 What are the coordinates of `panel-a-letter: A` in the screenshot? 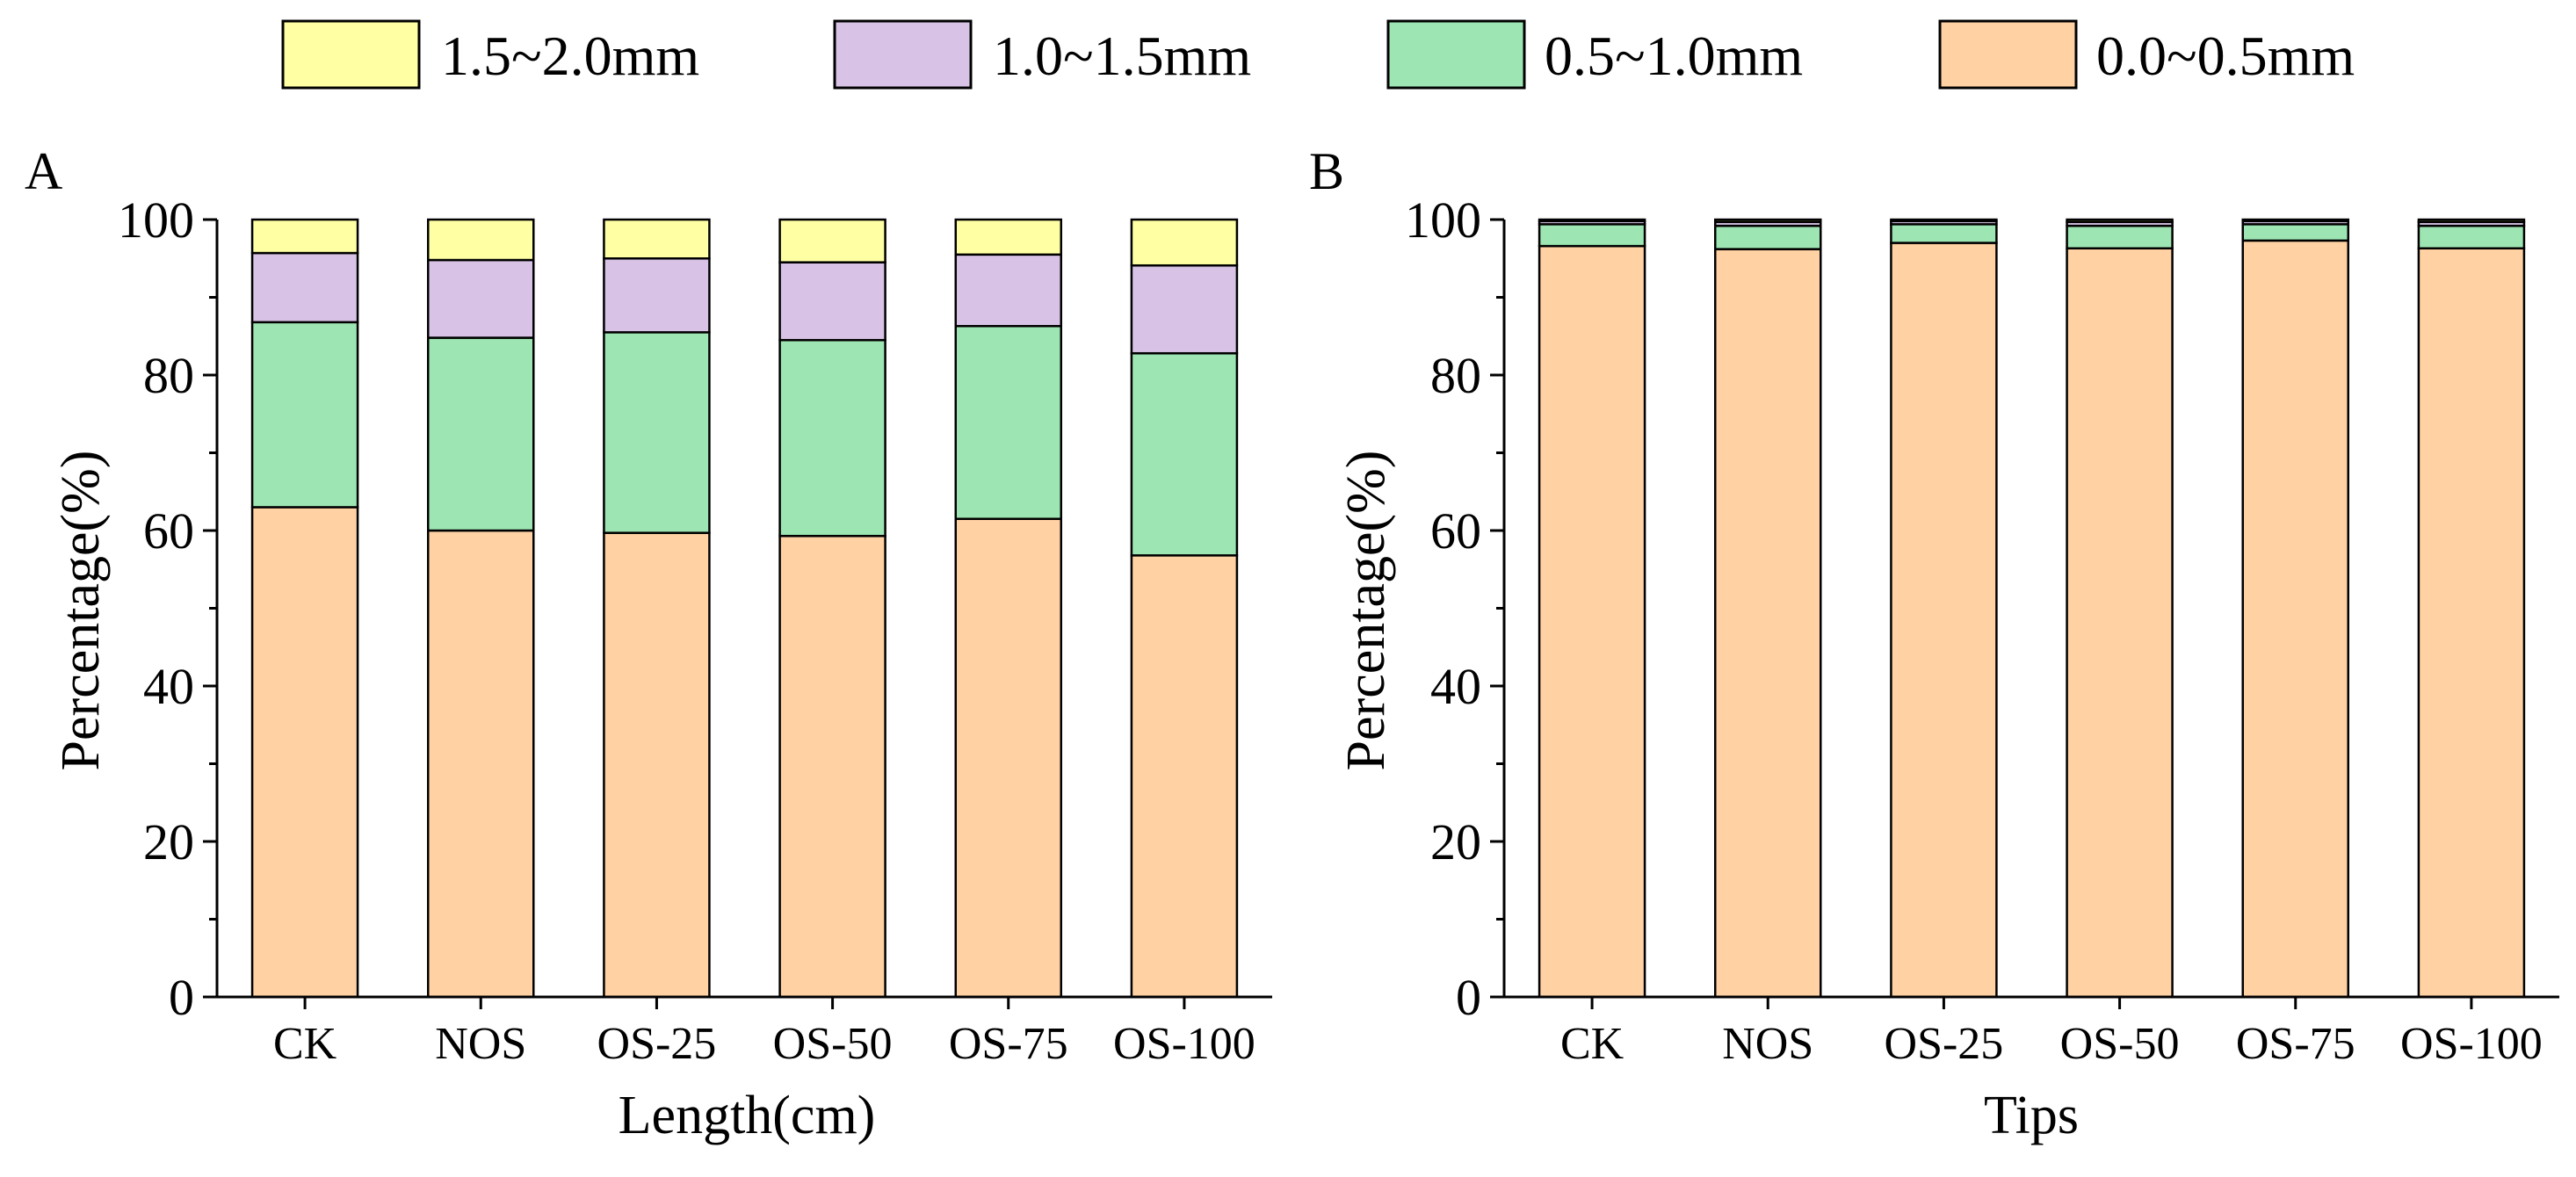 It's located at (43, 171).